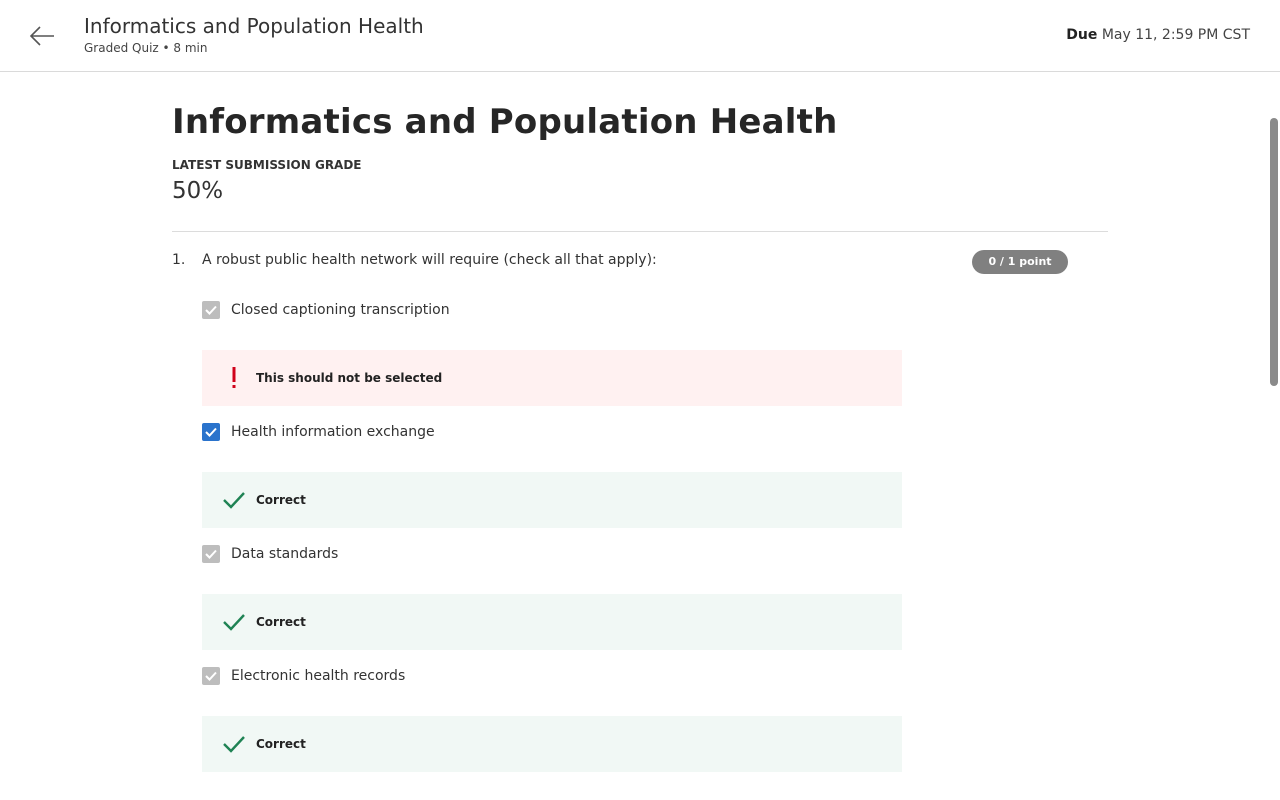 This screenshot has width=1280, height=800. Describe the element at coordinates (267, 165) in the screenshot. I see `grade-label: LATEST SUBMISSION GRADE` at that location.